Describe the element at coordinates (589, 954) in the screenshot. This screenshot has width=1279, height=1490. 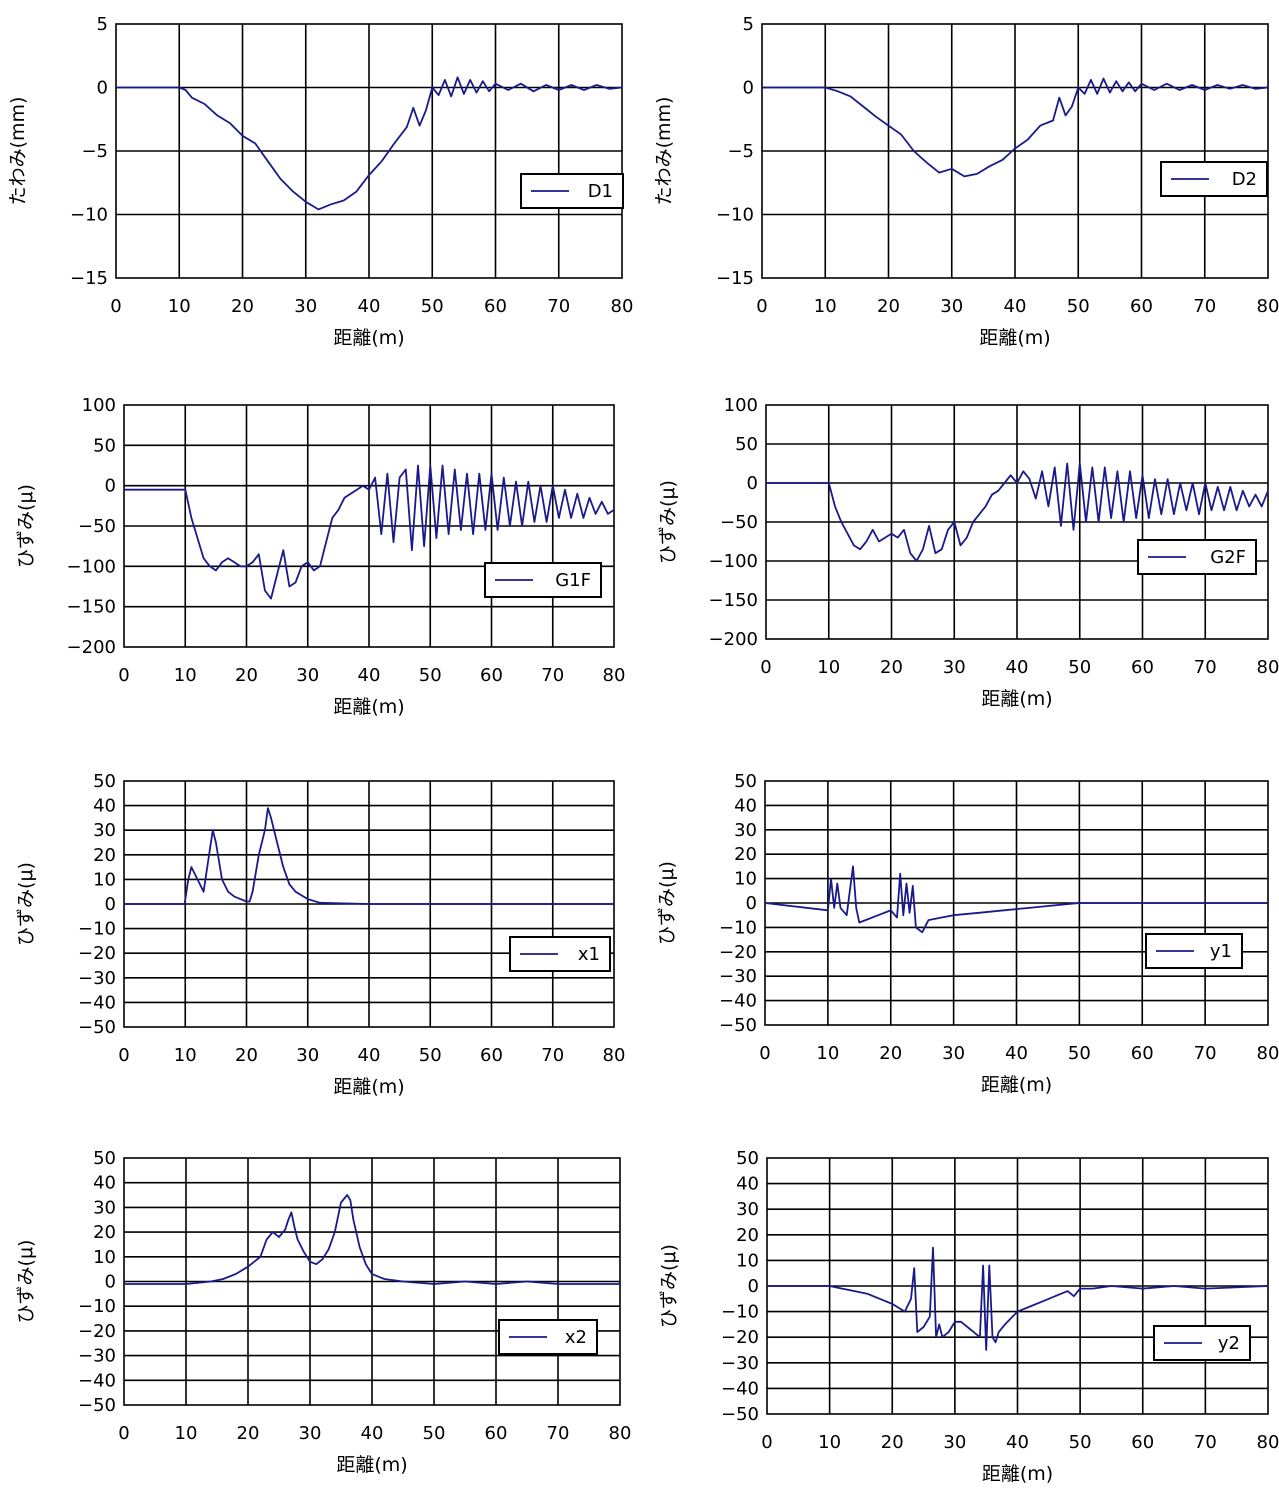
I see `legend-label: x1` at that location.